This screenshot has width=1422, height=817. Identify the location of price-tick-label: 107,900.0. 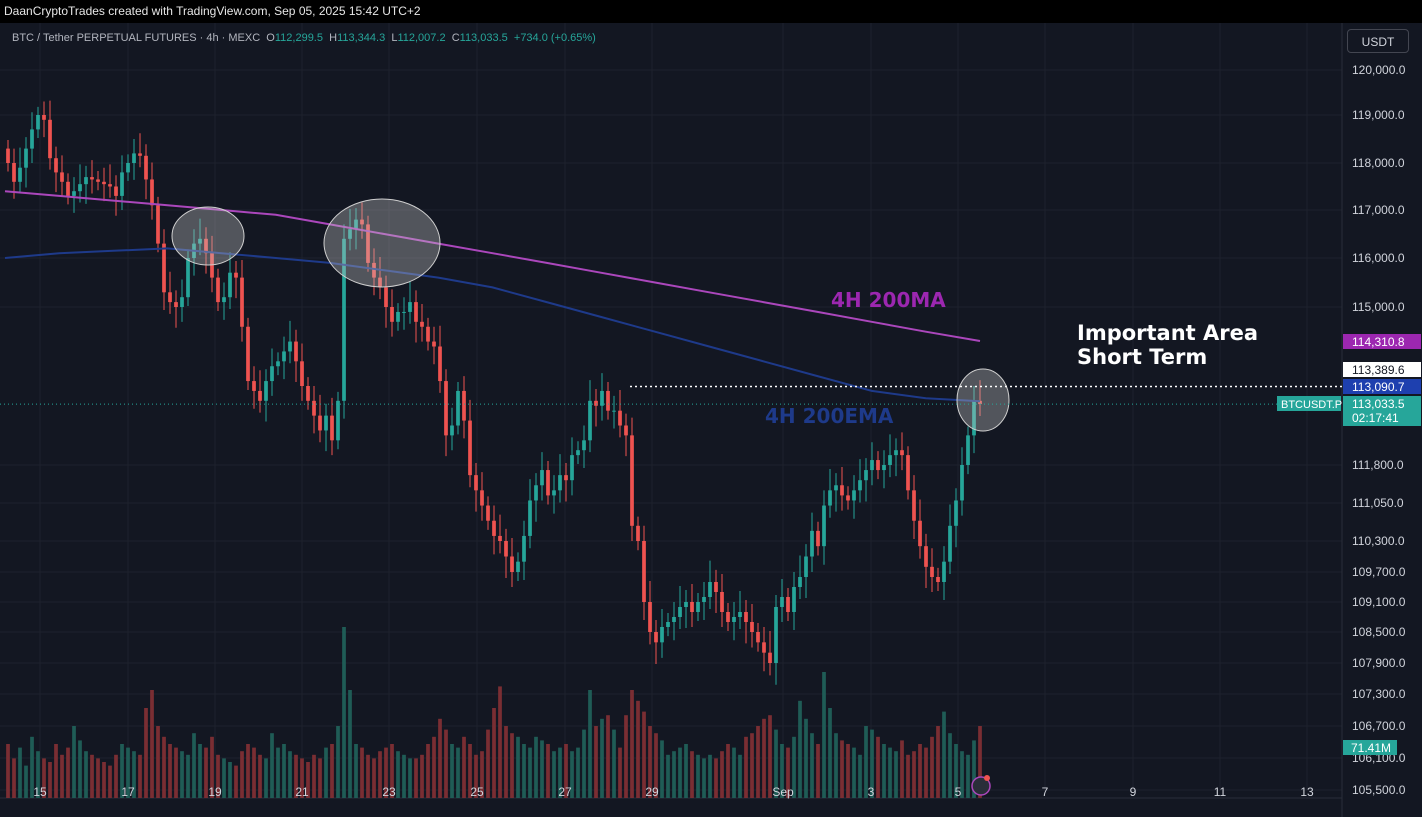
(1379, 663).